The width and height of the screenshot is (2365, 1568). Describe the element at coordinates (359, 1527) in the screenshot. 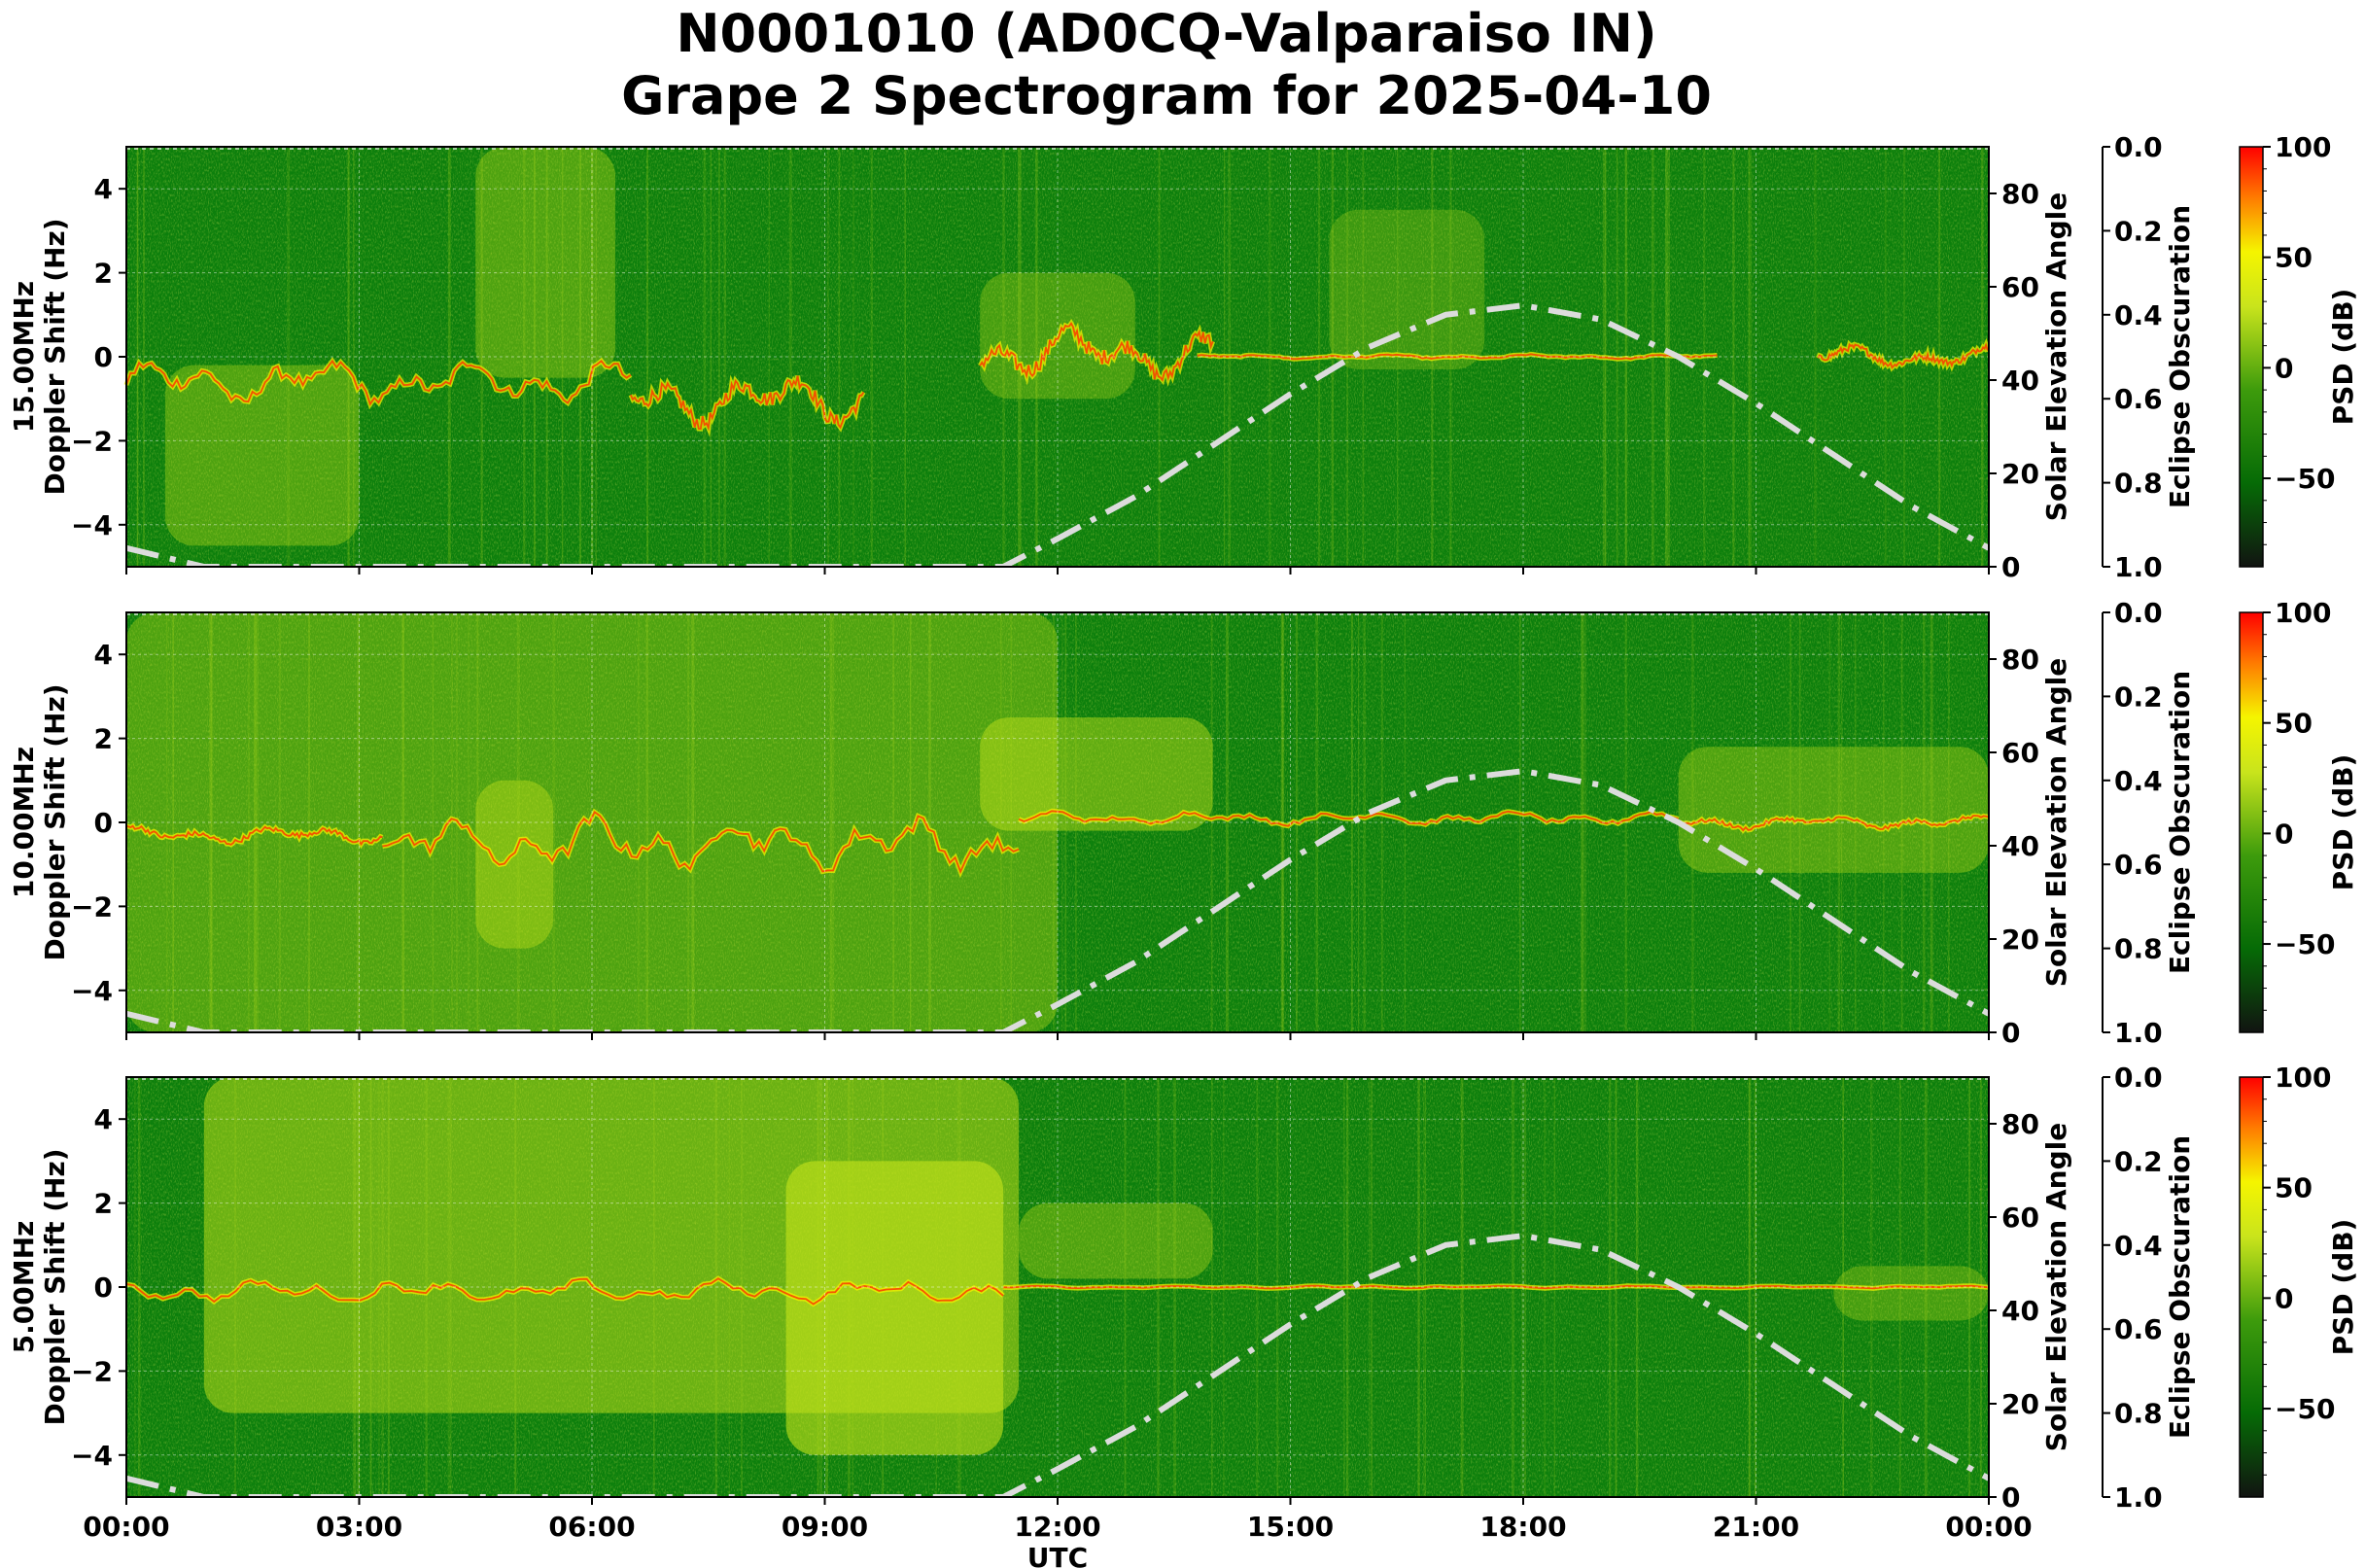

I see `x-tick-label: 03:00` at that location.